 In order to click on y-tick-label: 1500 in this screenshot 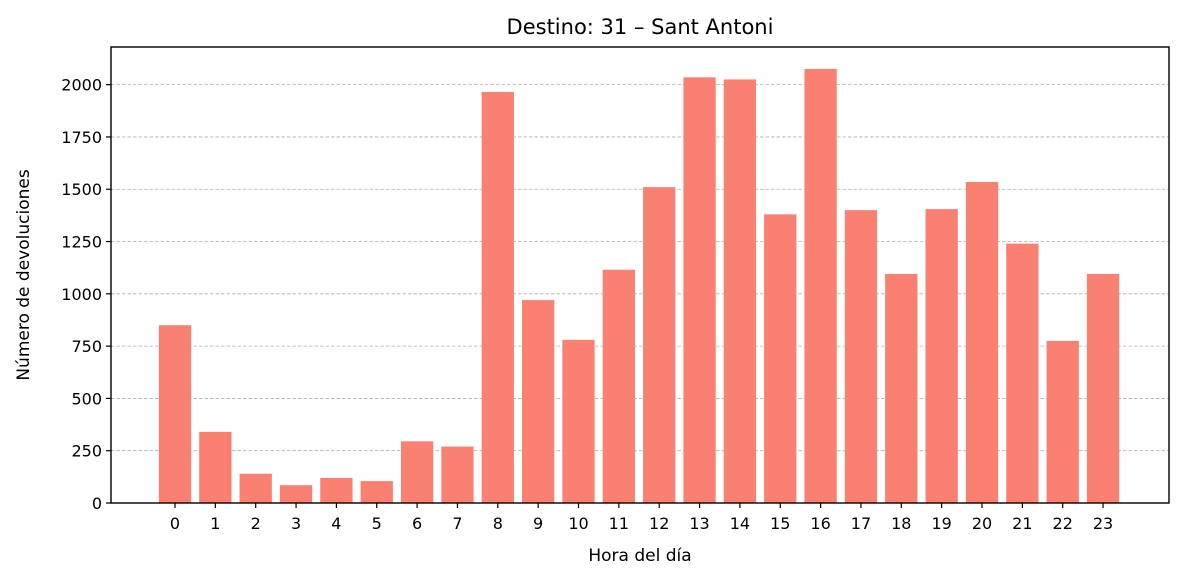, I will do `click(81, 189)`.